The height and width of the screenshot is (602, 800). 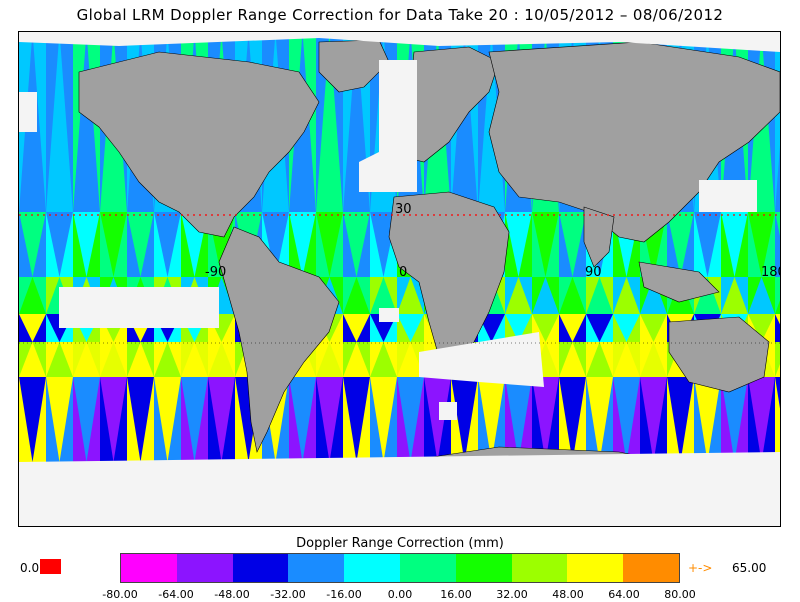 I want to click on color-scale-tick: 16.00, so click(x=456, y=594).